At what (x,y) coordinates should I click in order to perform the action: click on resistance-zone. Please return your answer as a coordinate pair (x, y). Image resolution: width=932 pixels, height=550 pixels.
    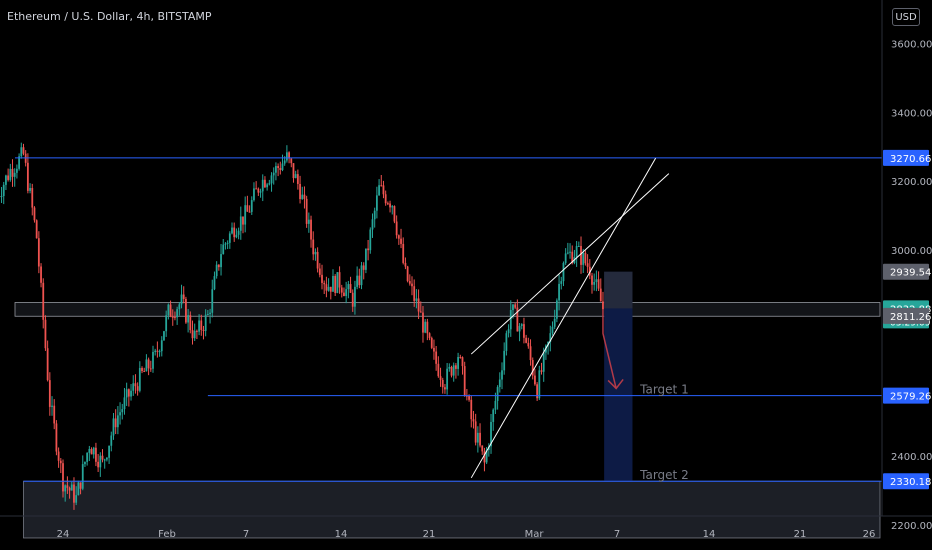
    Looking at the image, I should click on (447, 309).